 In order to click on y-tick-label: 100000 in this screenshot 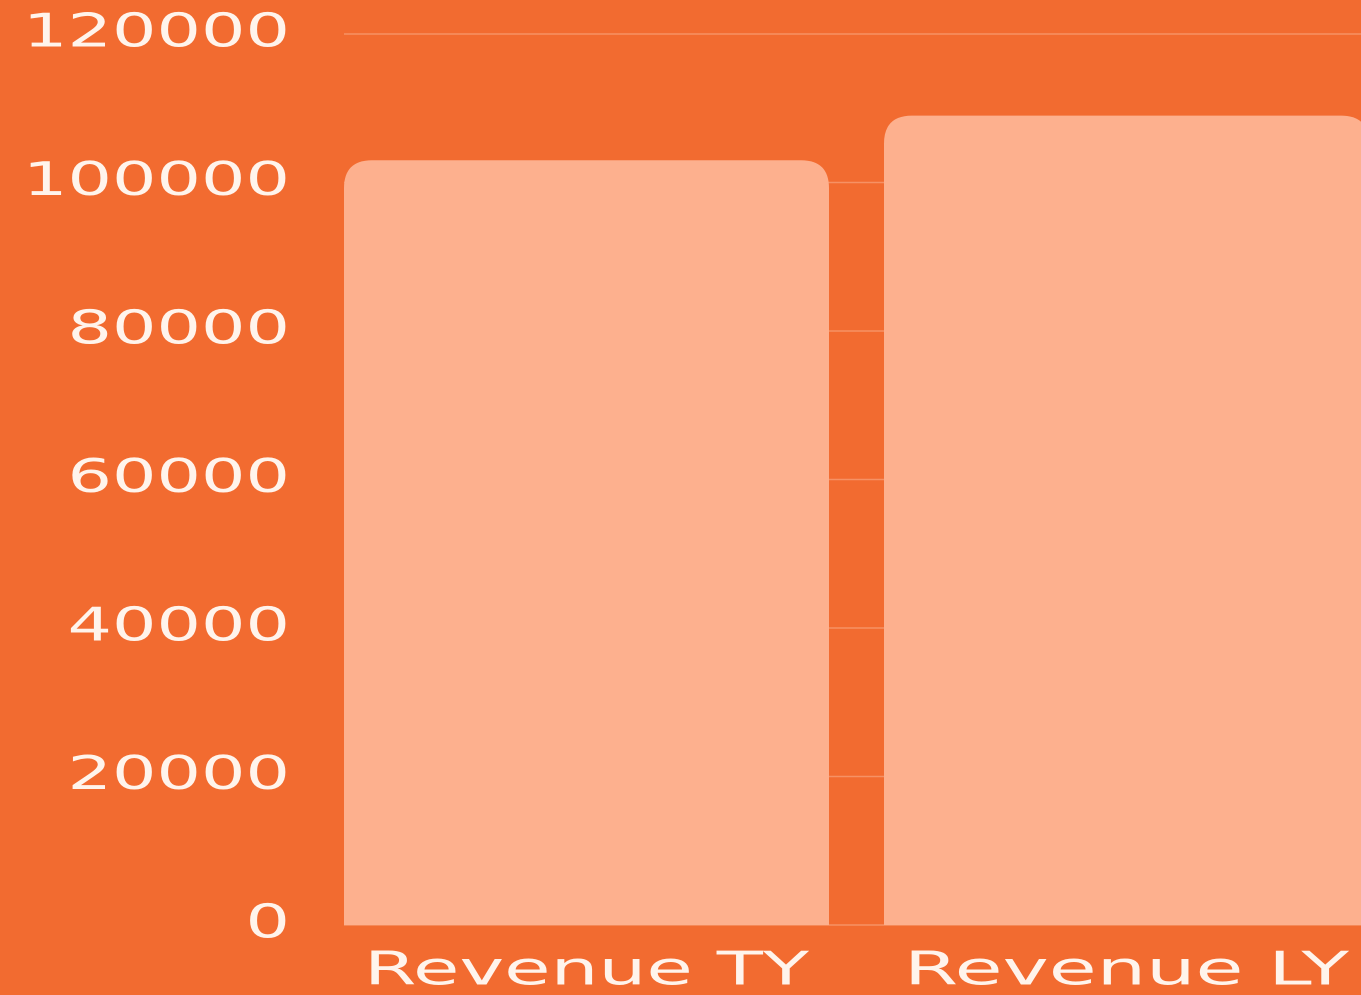, I will do `click(156, 179)`.